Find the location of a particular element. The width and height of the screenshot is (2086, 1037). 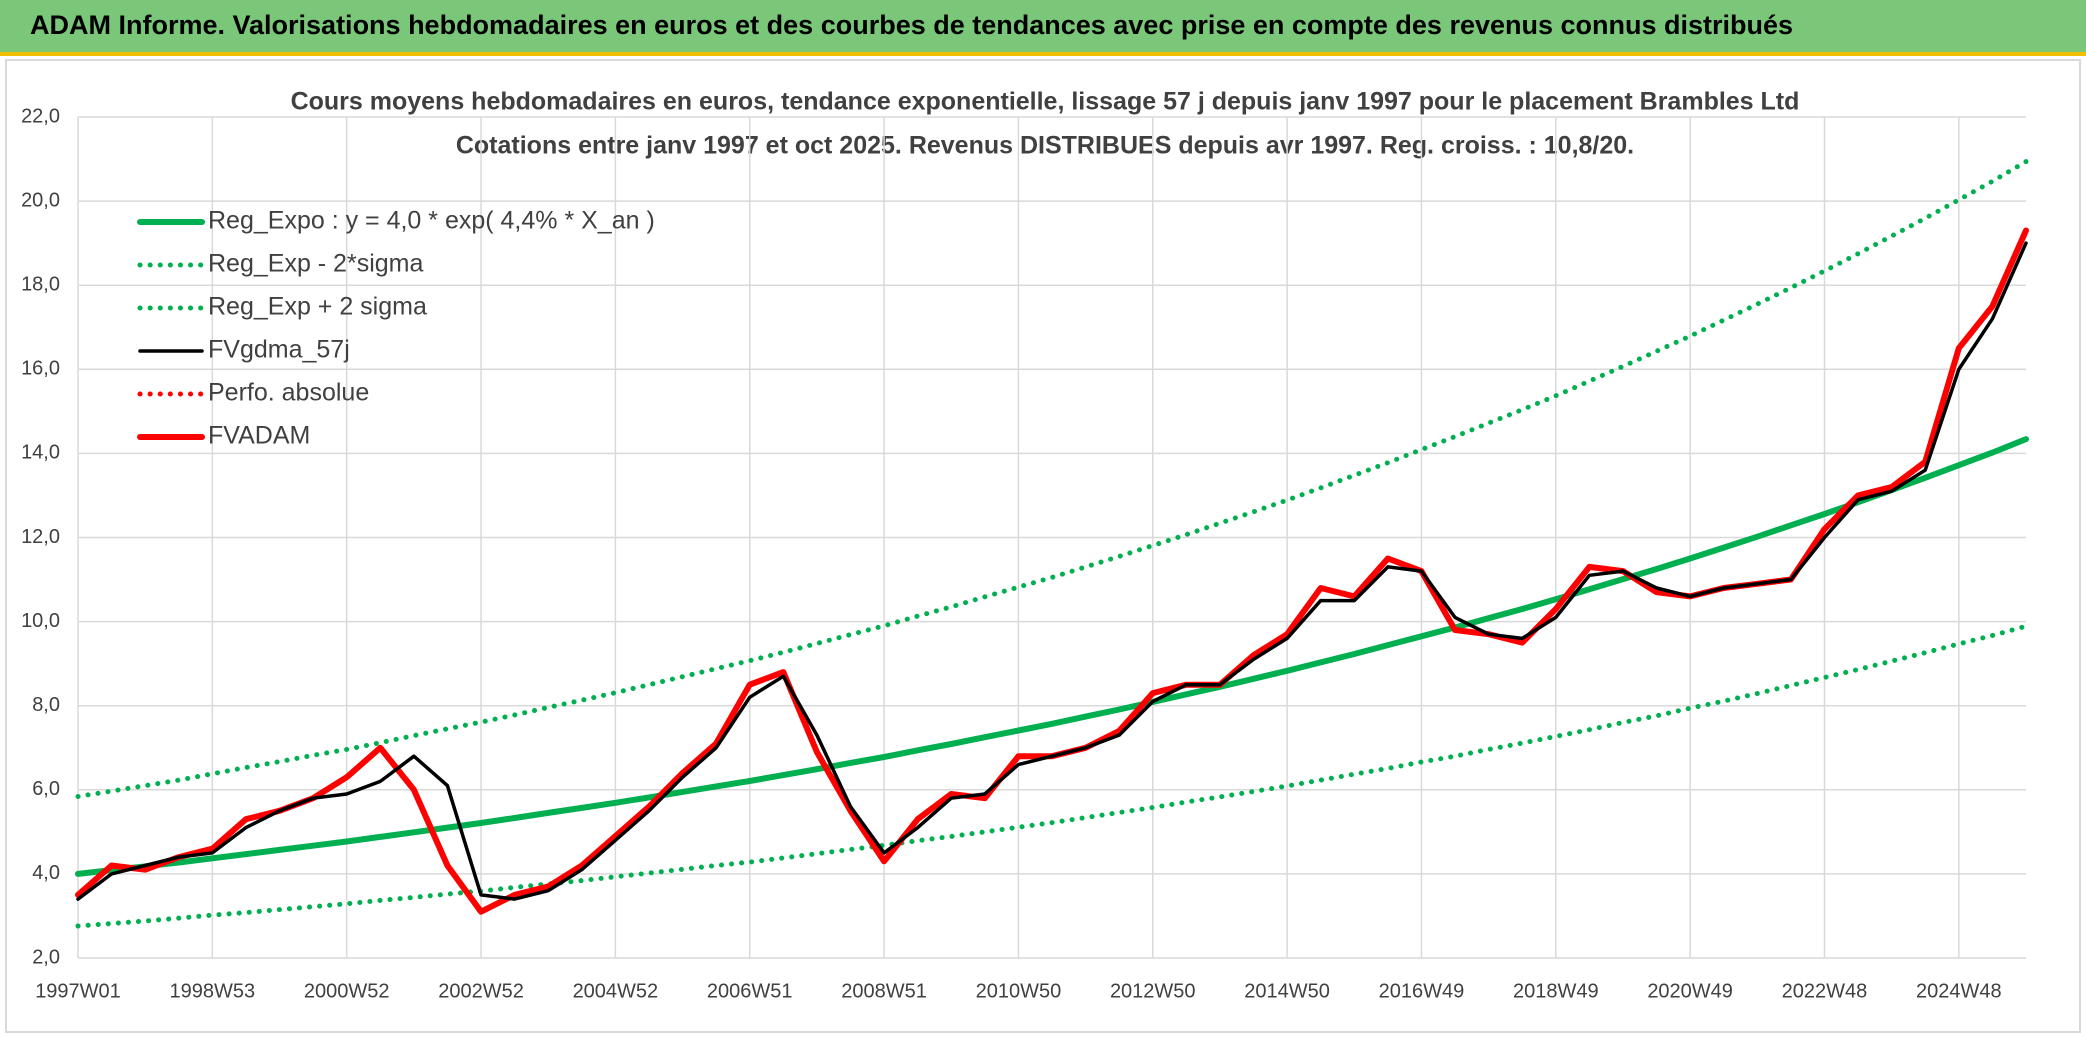

x-tick-label: 2024W48 is located at coordinates (1959, 991).